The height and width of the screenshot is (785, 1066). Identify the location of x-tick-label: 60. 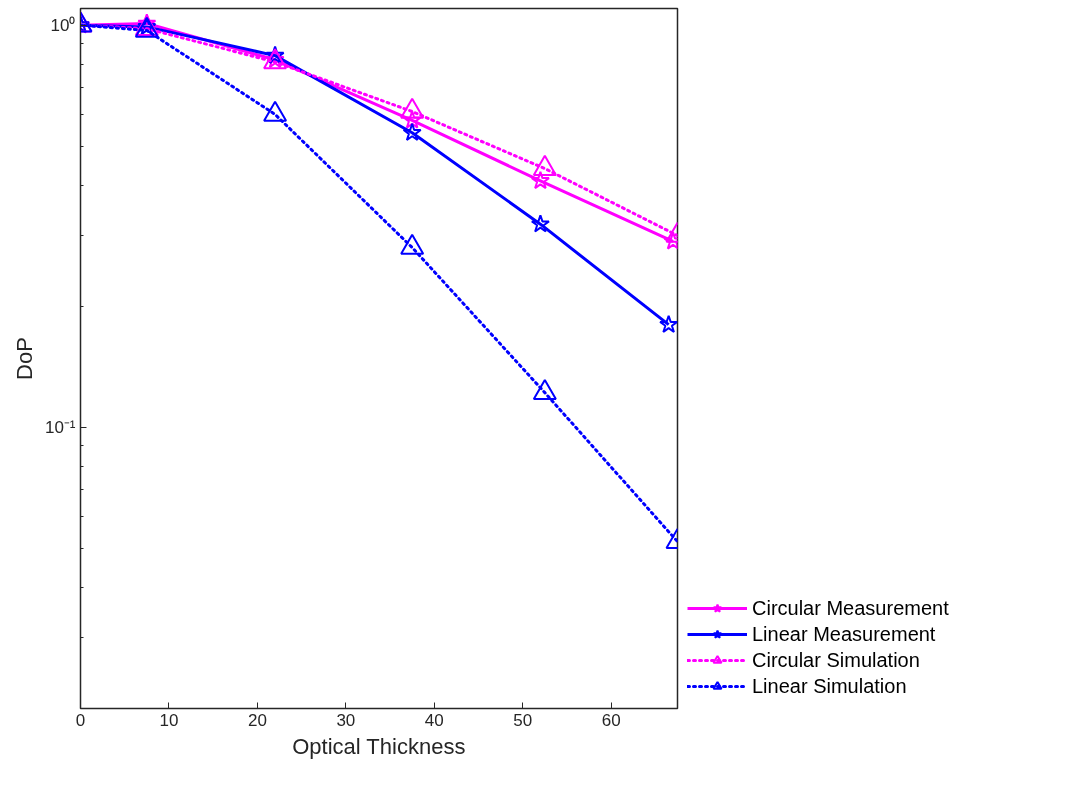
(611, 720).